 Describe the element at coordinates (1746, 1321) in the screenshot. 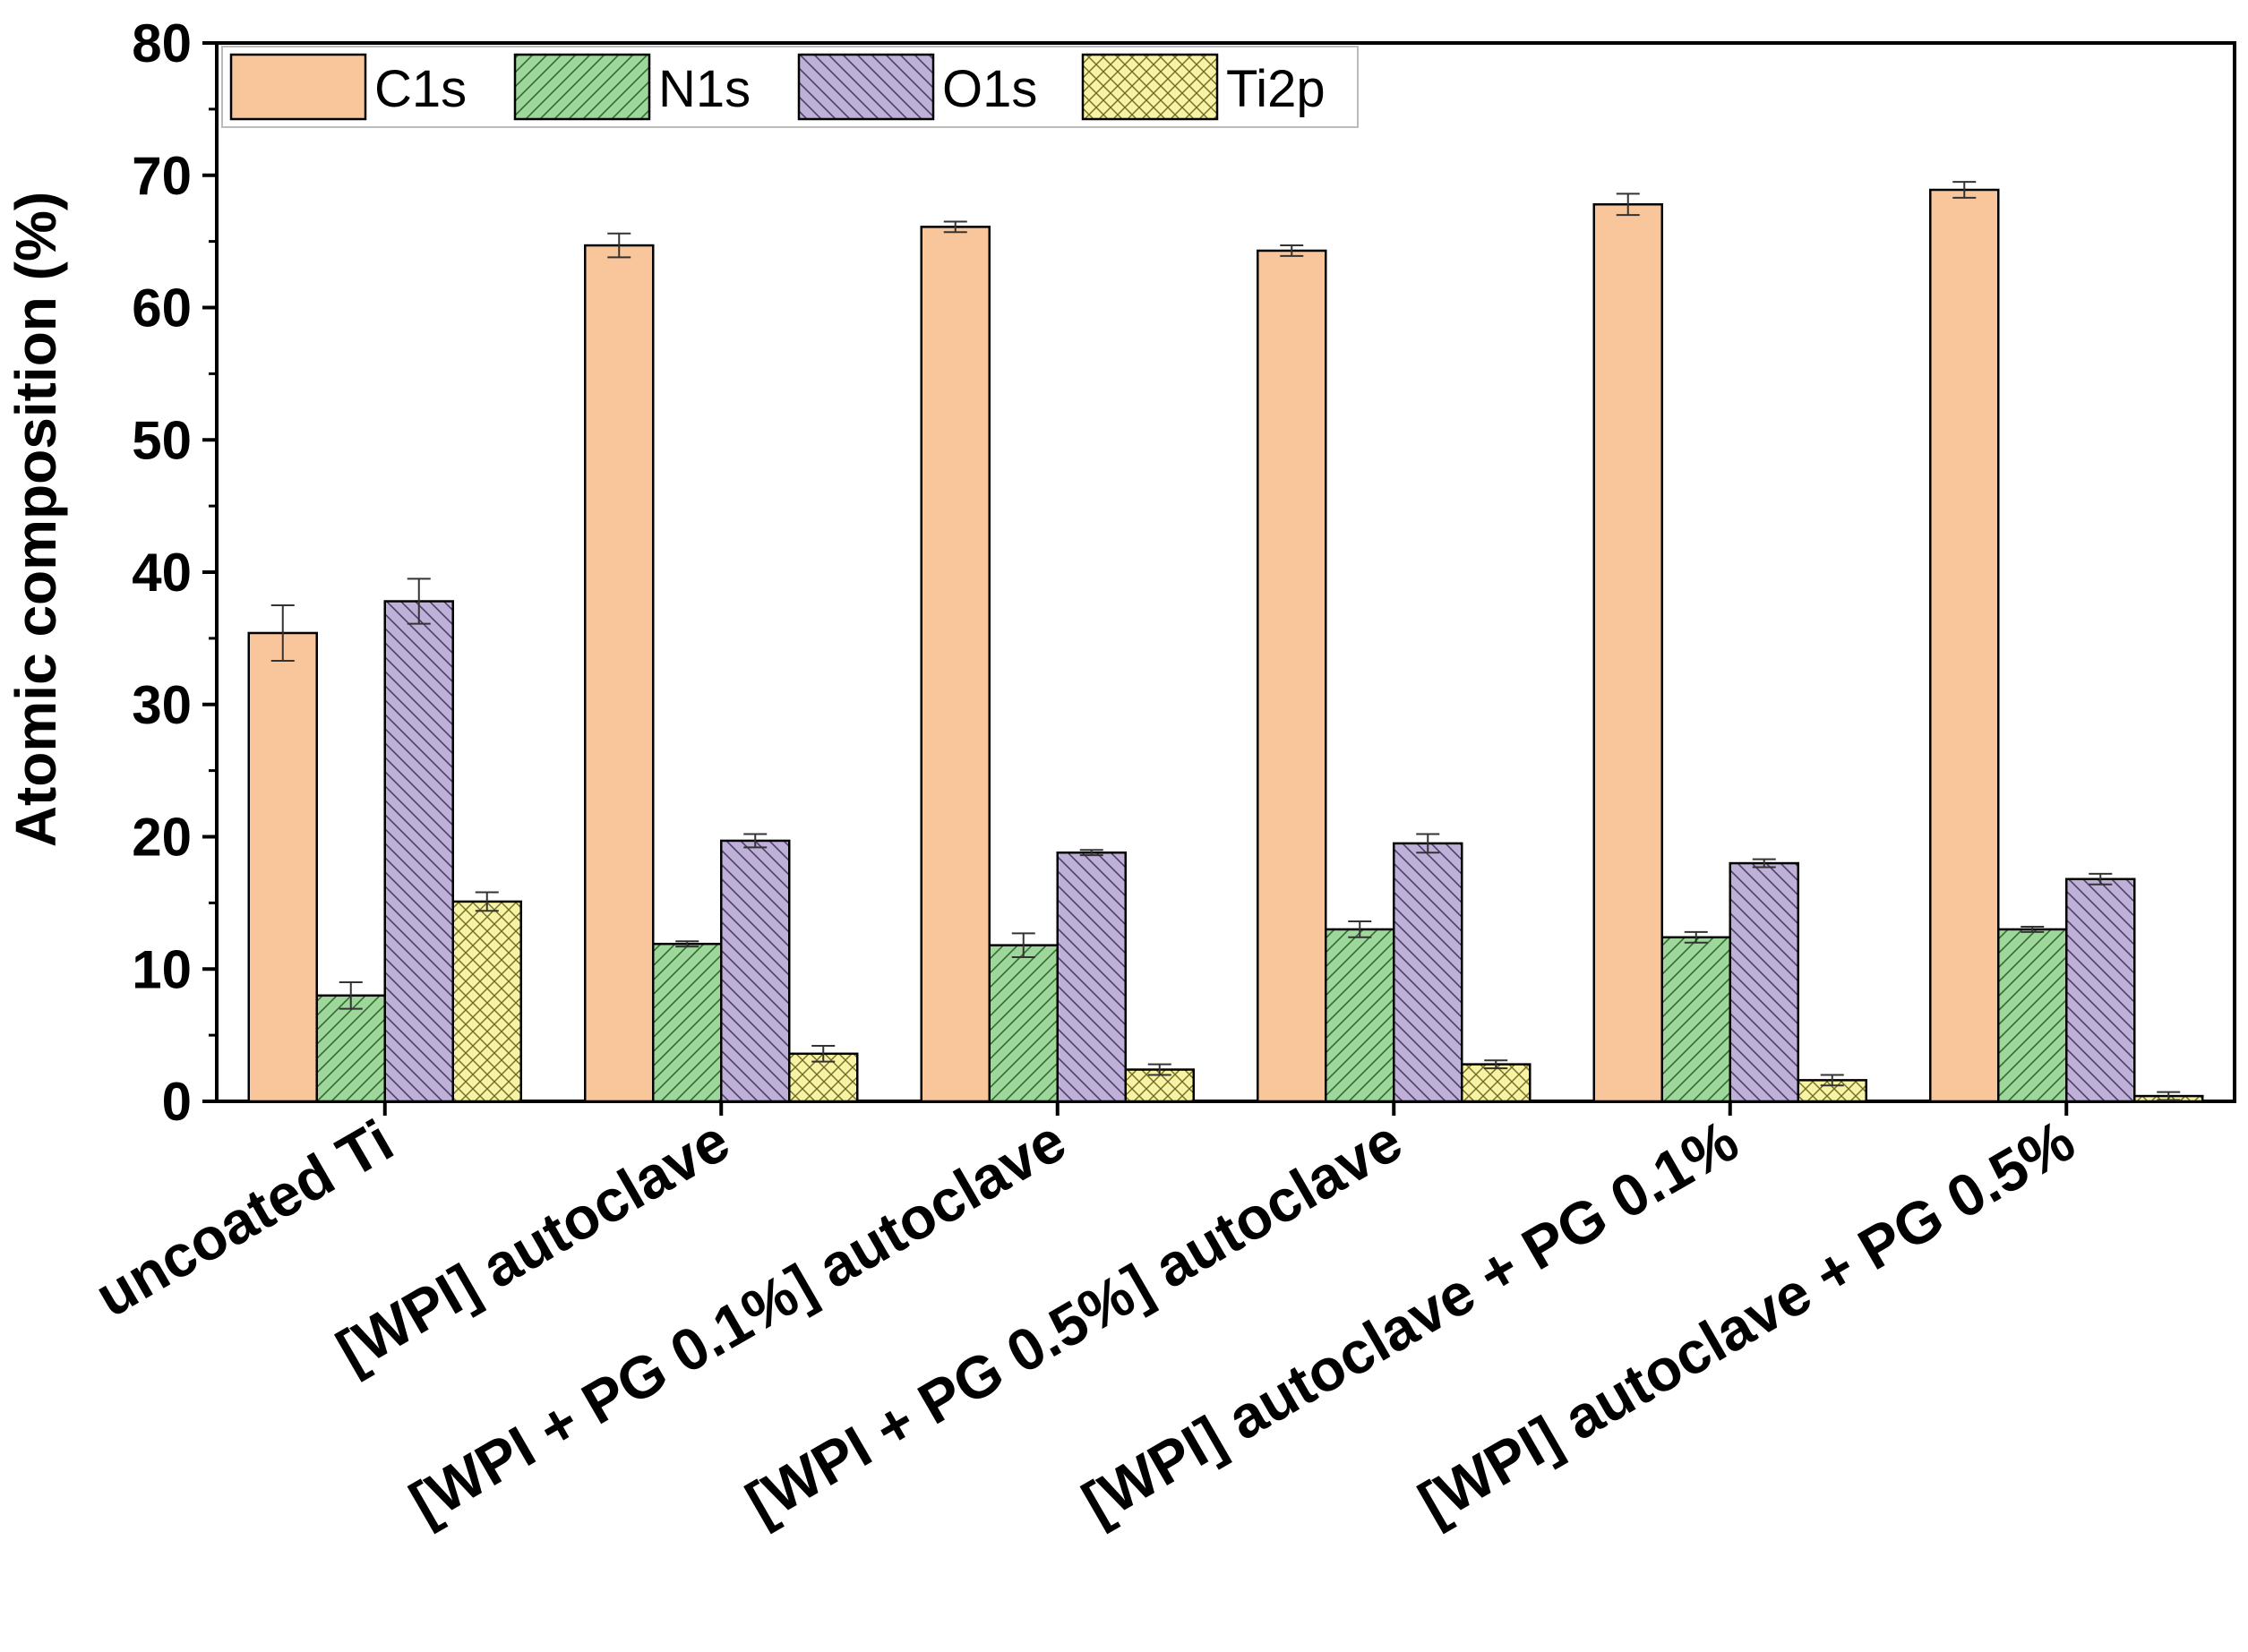

I see `x-tick-label-5: [WPI] autoclave + PG 0.5%` at that location.